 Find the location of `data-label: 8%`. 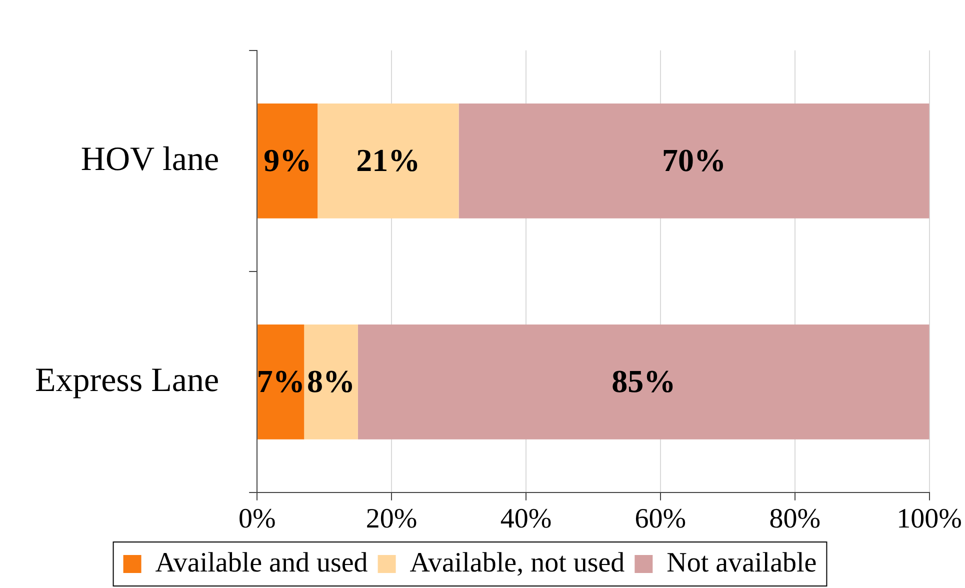

data-label: 8% is located at coordinates (331, 381).